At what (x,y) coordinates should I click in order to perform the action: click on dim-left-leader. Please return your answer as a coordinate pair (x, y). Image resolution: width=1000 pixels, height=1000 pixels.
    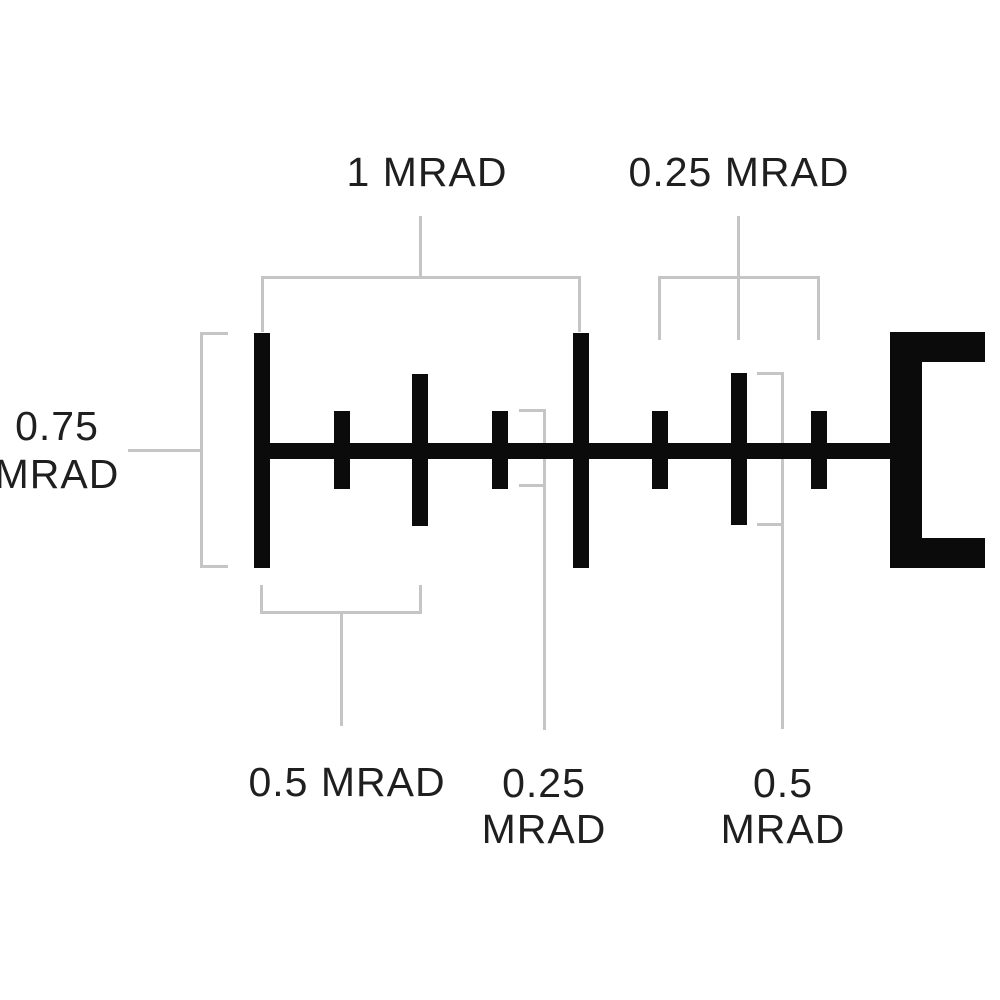
    Looking at the image, I should click on (164, 450).